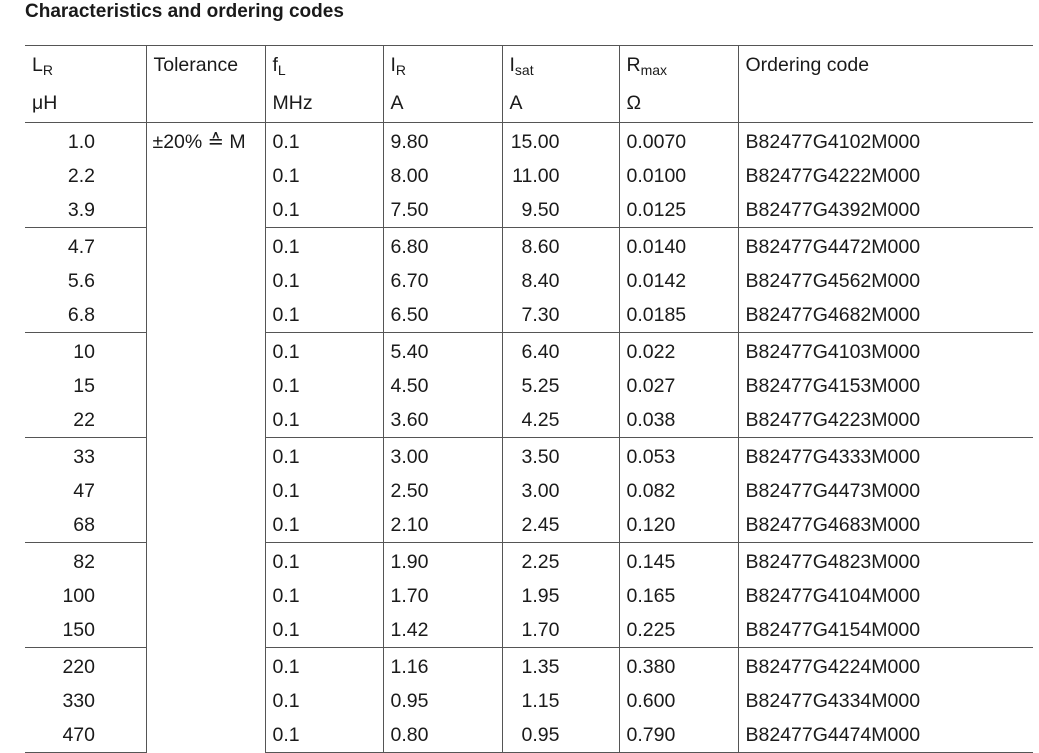 The image size is (1039, 753). What do you see at coordinates (560, 525) in the screenshot?
I see `cell-saturation-current: 2.45` at bounding box center [560, 525].